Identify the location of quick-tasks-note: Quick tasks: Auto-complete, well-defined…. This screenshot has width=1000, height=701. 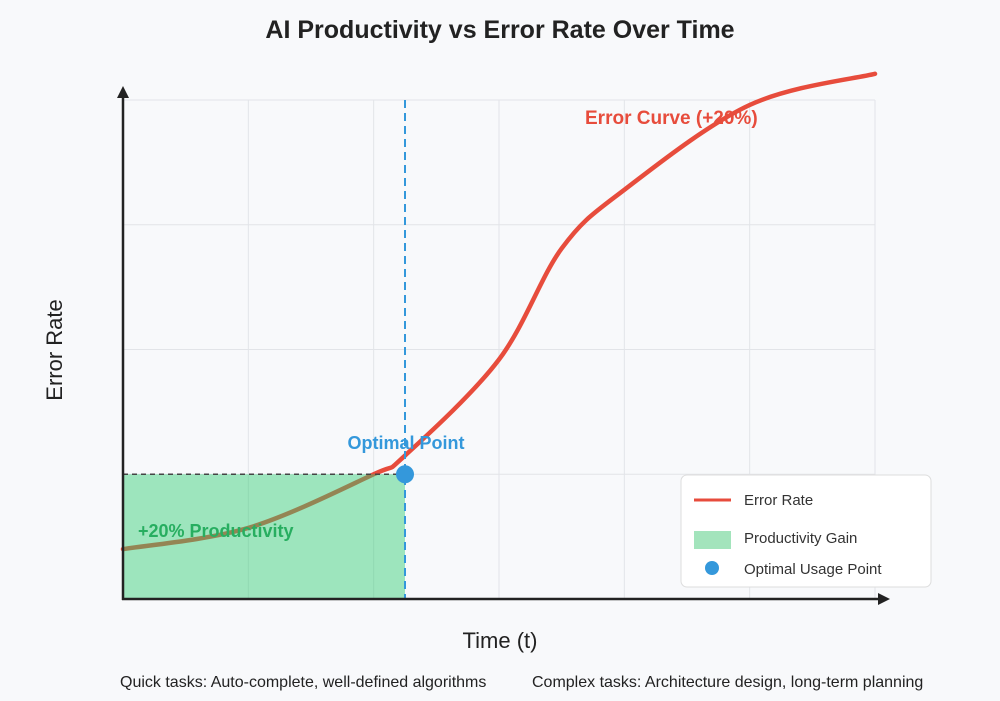
(303, 682).